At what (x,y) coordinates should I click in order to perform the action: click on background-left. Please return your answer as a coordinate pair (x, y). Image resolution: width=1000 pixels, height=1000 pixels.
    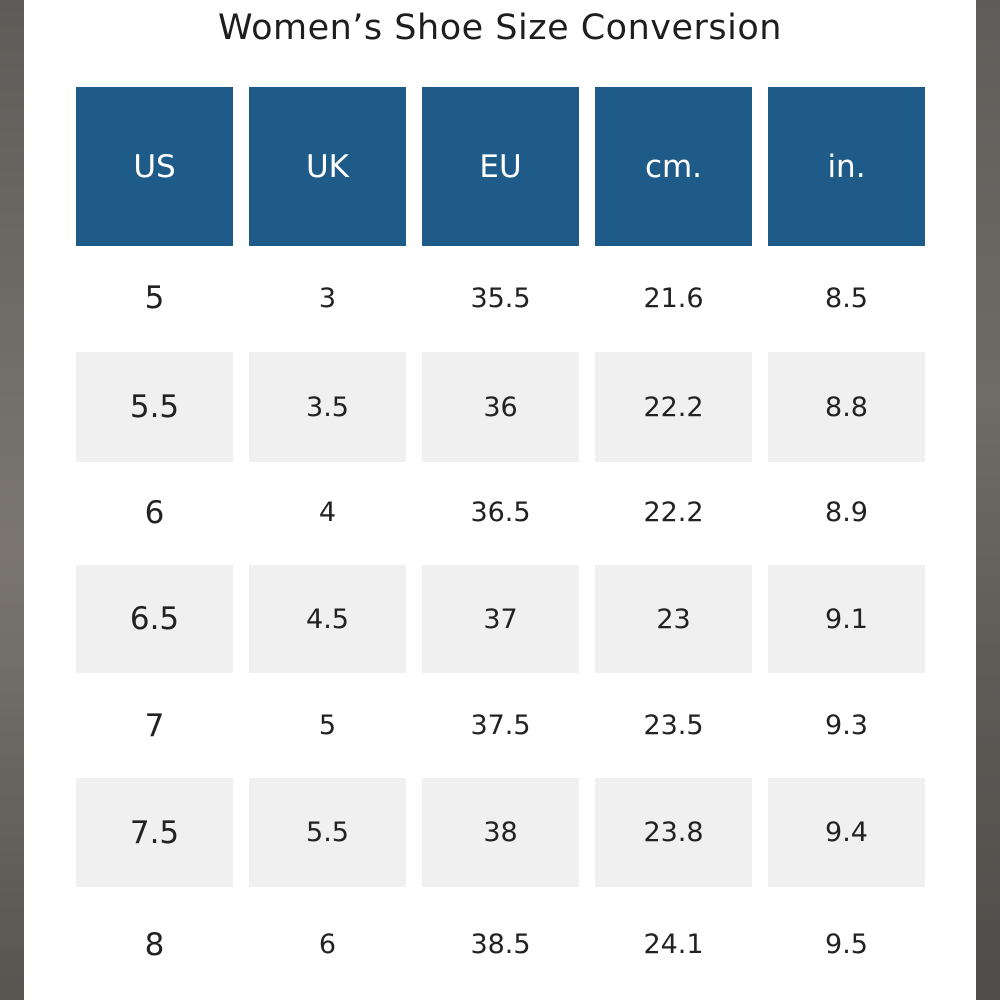
    Looking at the image, I should click on (12, 500).